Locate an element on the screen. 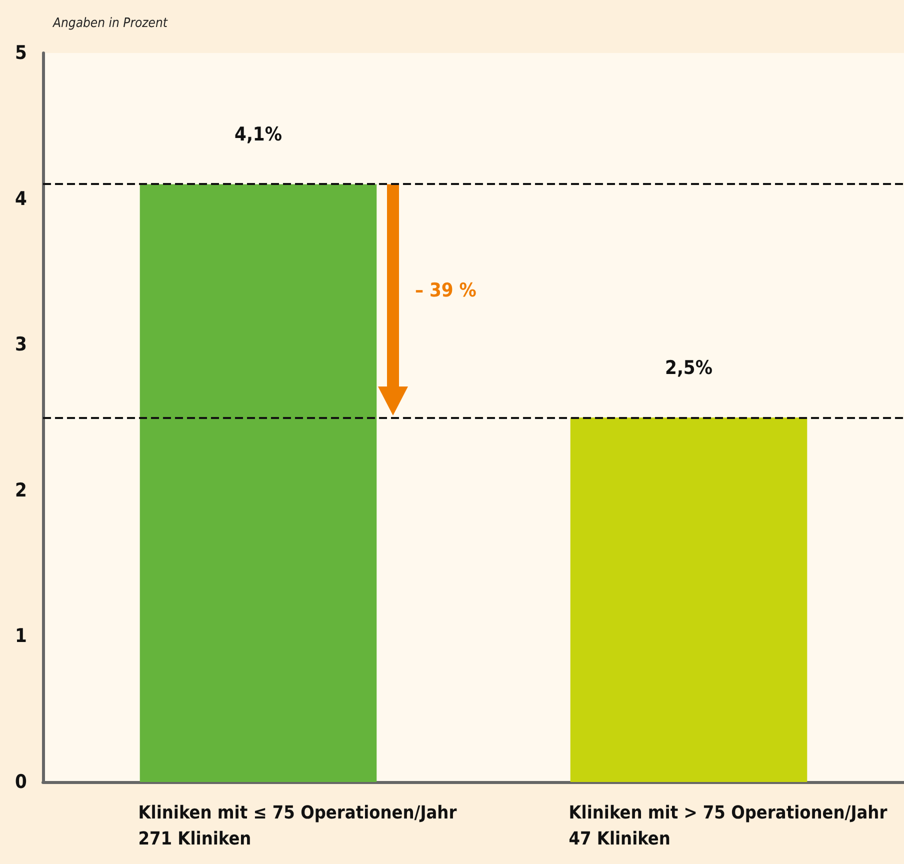 Image resolution: width=904 pixels, height=864 pixels. y-tick-label: 5 is located at coordinates (21, 53).